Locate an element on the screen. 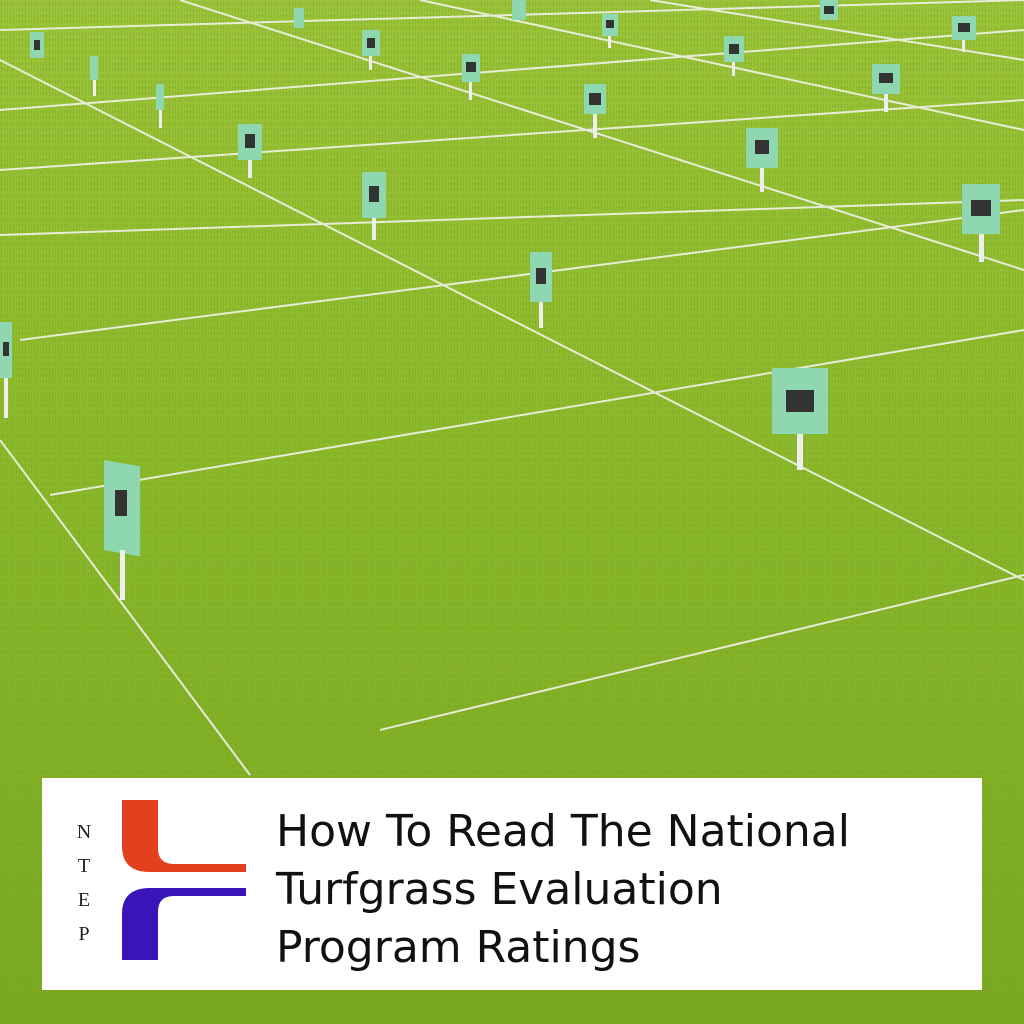  title-line: Turfgrass Evaluation is located at coordinates (499, 889).